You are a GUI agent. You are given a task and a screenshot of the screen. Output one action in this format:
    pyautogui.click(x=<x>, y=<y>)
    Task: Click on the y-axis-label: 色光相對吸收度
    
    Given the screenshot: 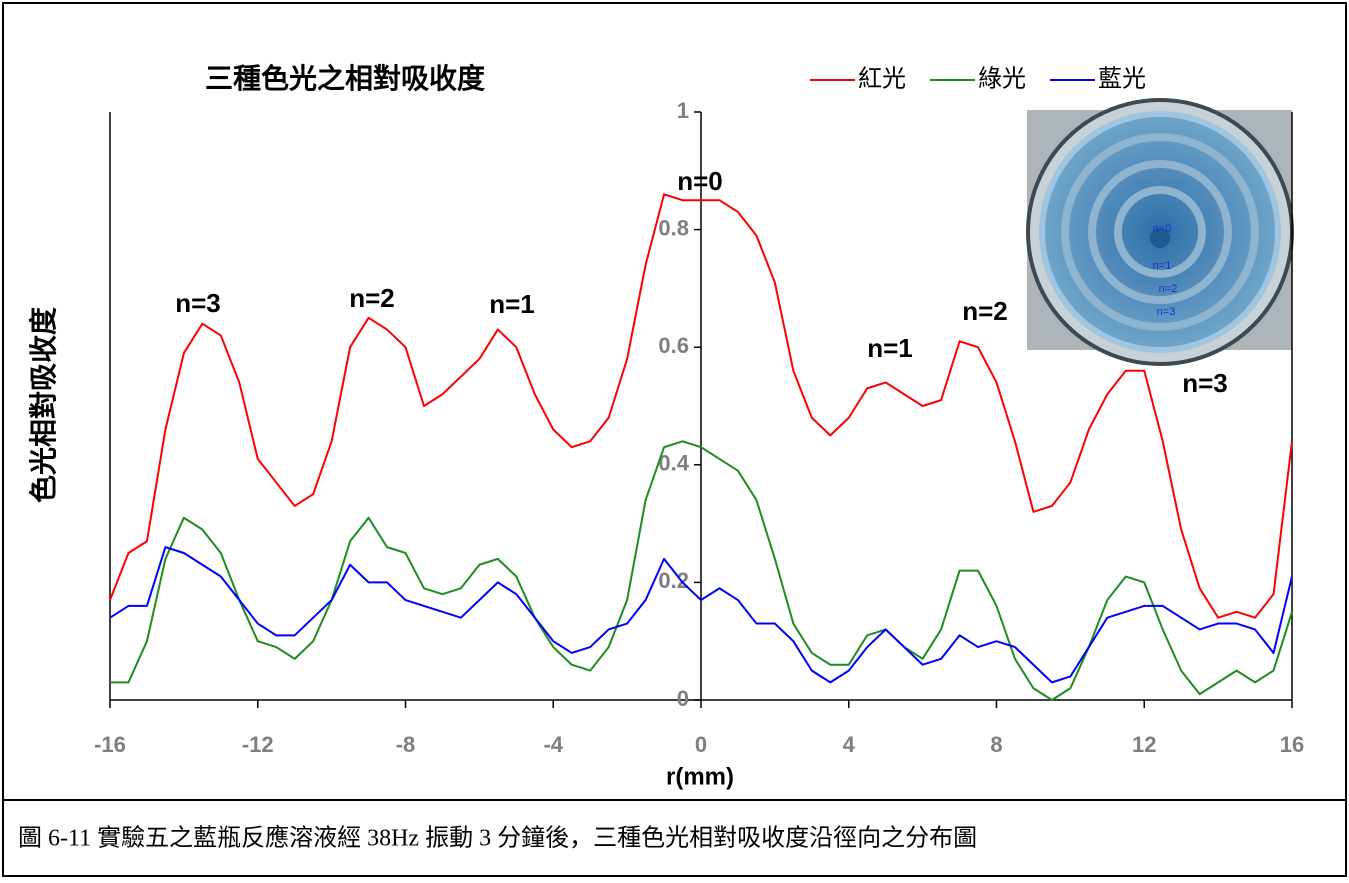 What is the action you would take?
    pyautogui.click(x=43, y=405)
    